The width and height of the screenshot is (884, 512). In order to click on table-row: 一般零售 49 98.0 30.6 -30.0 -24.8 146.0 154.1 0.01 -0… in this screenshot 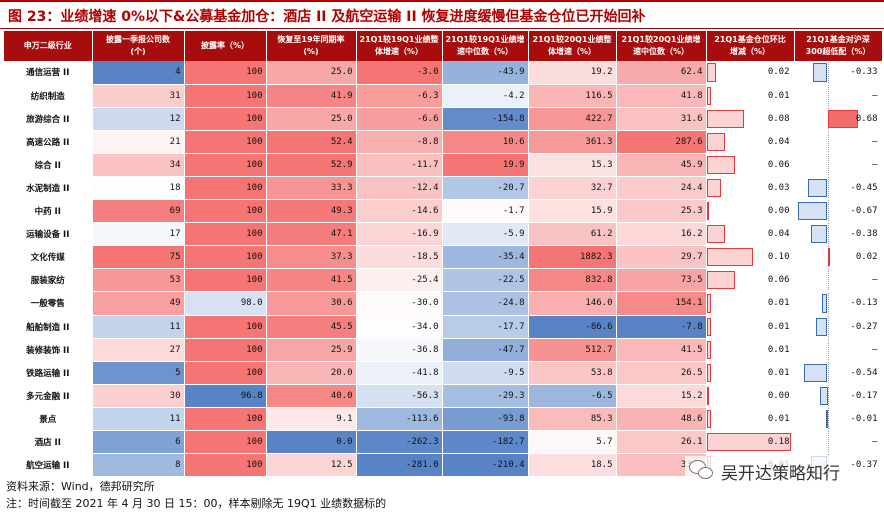, I will do `click(443, 303)`.